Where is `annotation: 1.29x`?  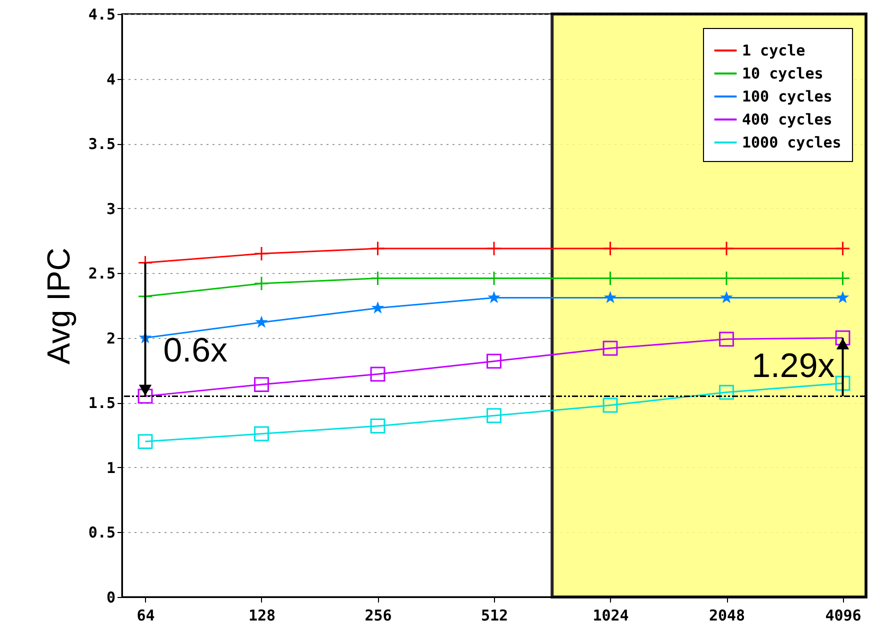
annotation: 1.29x is located at coordinates (793, 366).